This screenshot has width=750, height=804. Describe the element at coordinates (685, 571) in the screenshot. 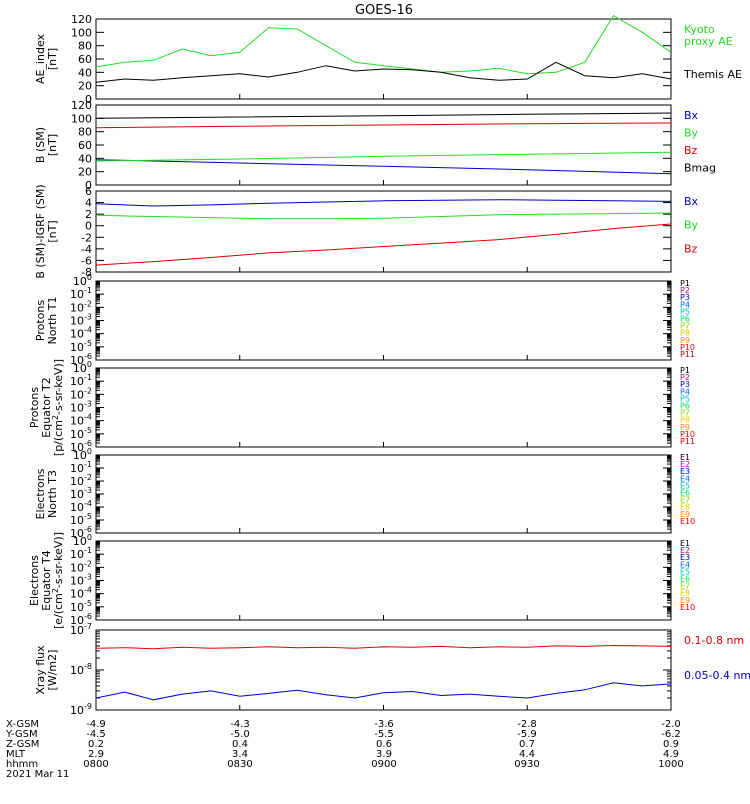

I see `channel-legend-6-4: E5` at that location.